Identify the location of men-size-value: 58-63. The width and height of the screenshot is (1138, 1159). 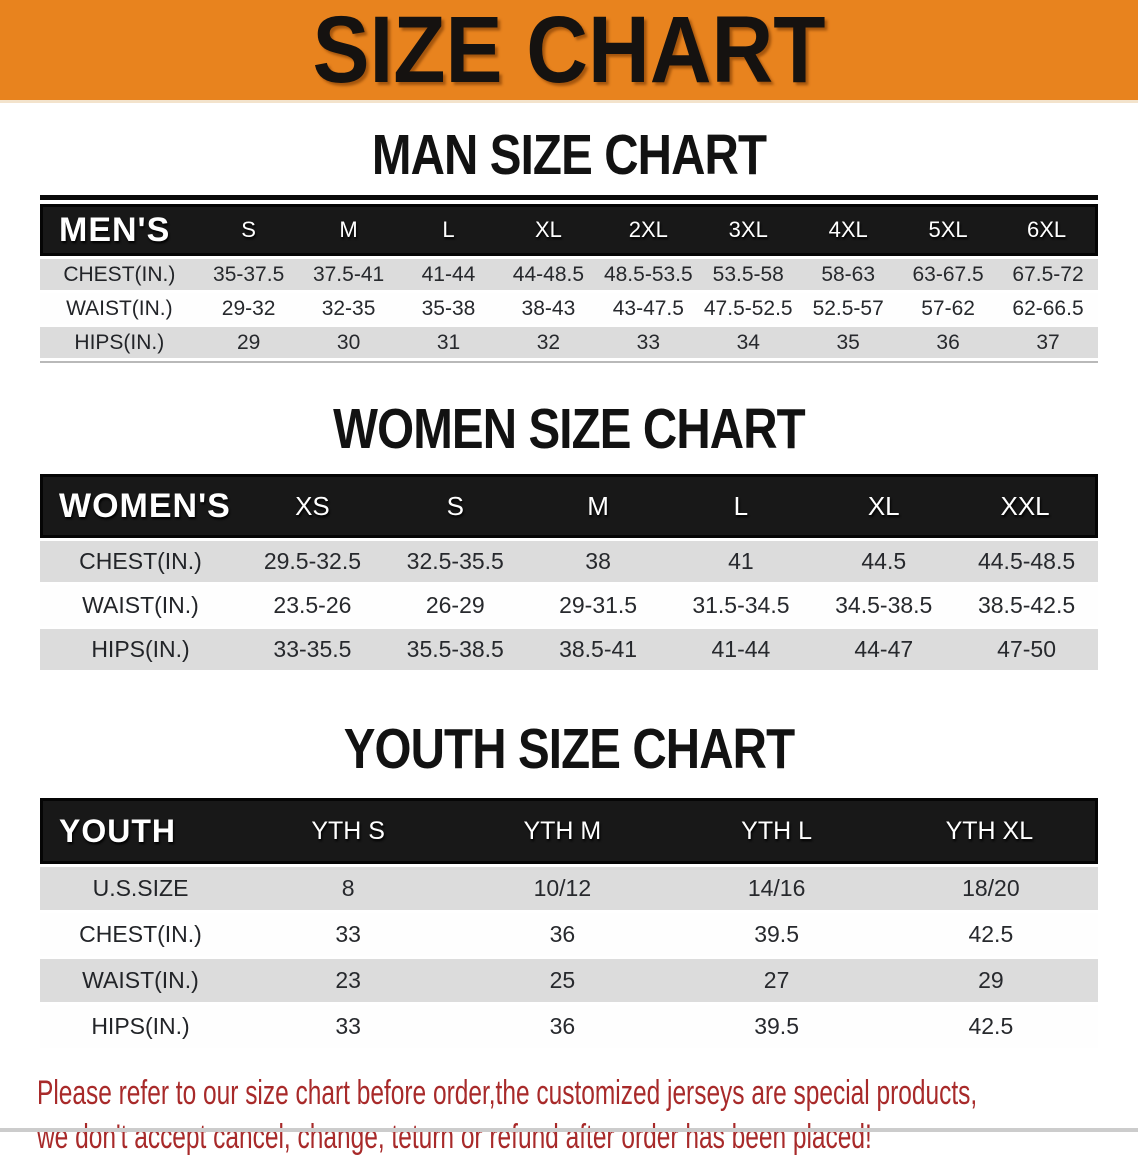
(848, 274).